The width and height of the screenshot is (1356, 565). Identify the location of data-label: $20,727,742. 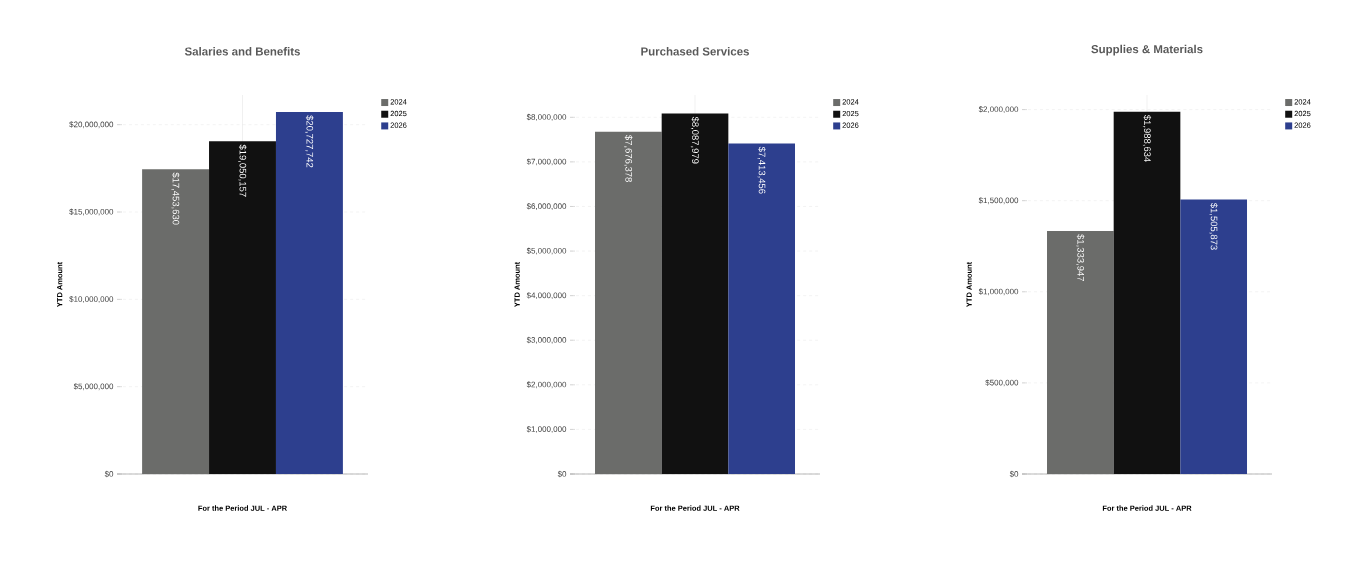
(309, 141).